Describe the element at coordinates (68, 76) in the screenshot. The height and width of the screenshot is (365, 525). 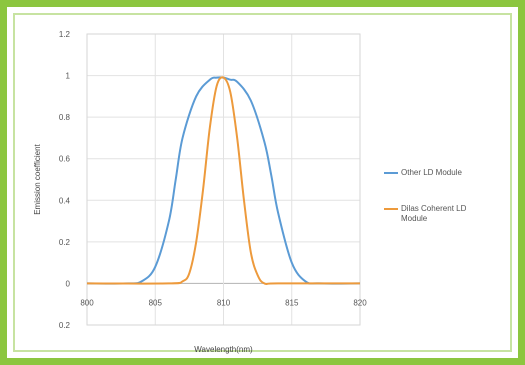
I see `y-tick-label: 1` at that location.